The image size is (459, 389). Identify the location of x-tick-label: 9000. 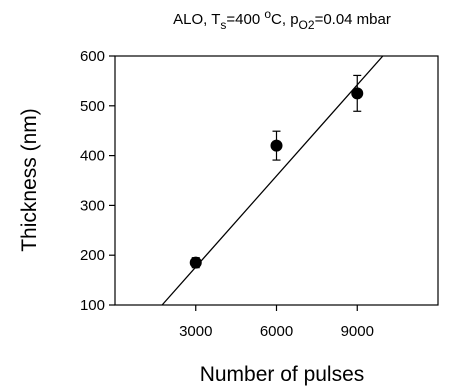
(357, 331).